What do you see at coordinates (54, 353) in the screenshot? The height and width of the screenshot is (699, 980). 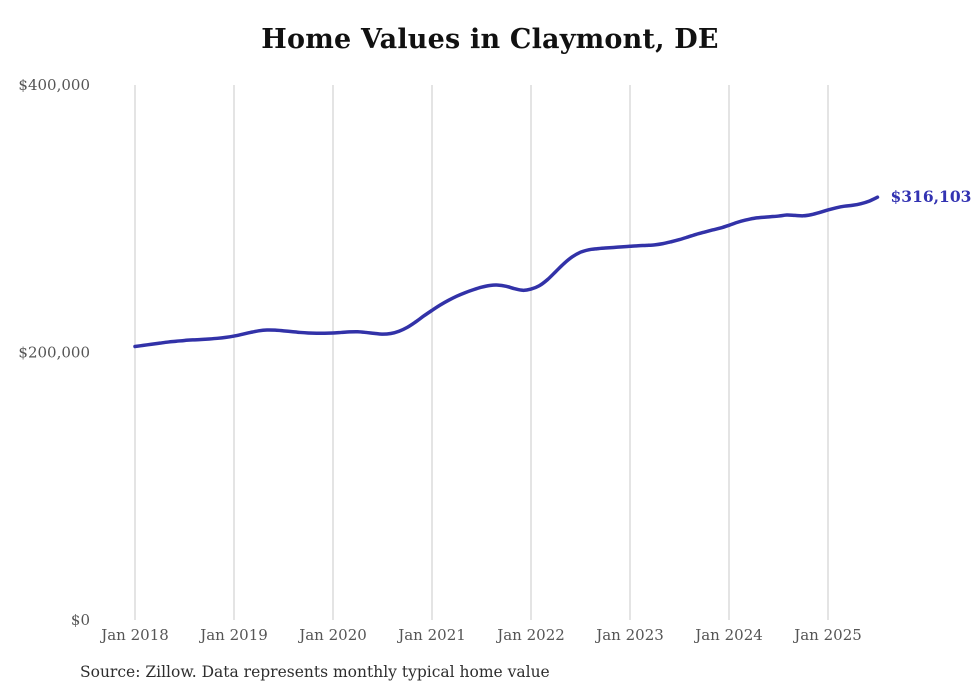 I see `y-axis-tick-label: $200,000` at bounding box center [54, 353].